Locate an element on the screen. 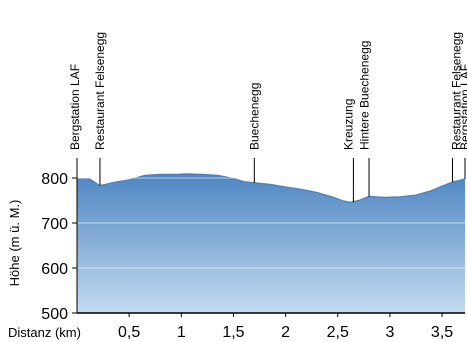 The height and width of the screenshot is (342, 467). x-tick-label: 3 is located at coordinates (389, 332).